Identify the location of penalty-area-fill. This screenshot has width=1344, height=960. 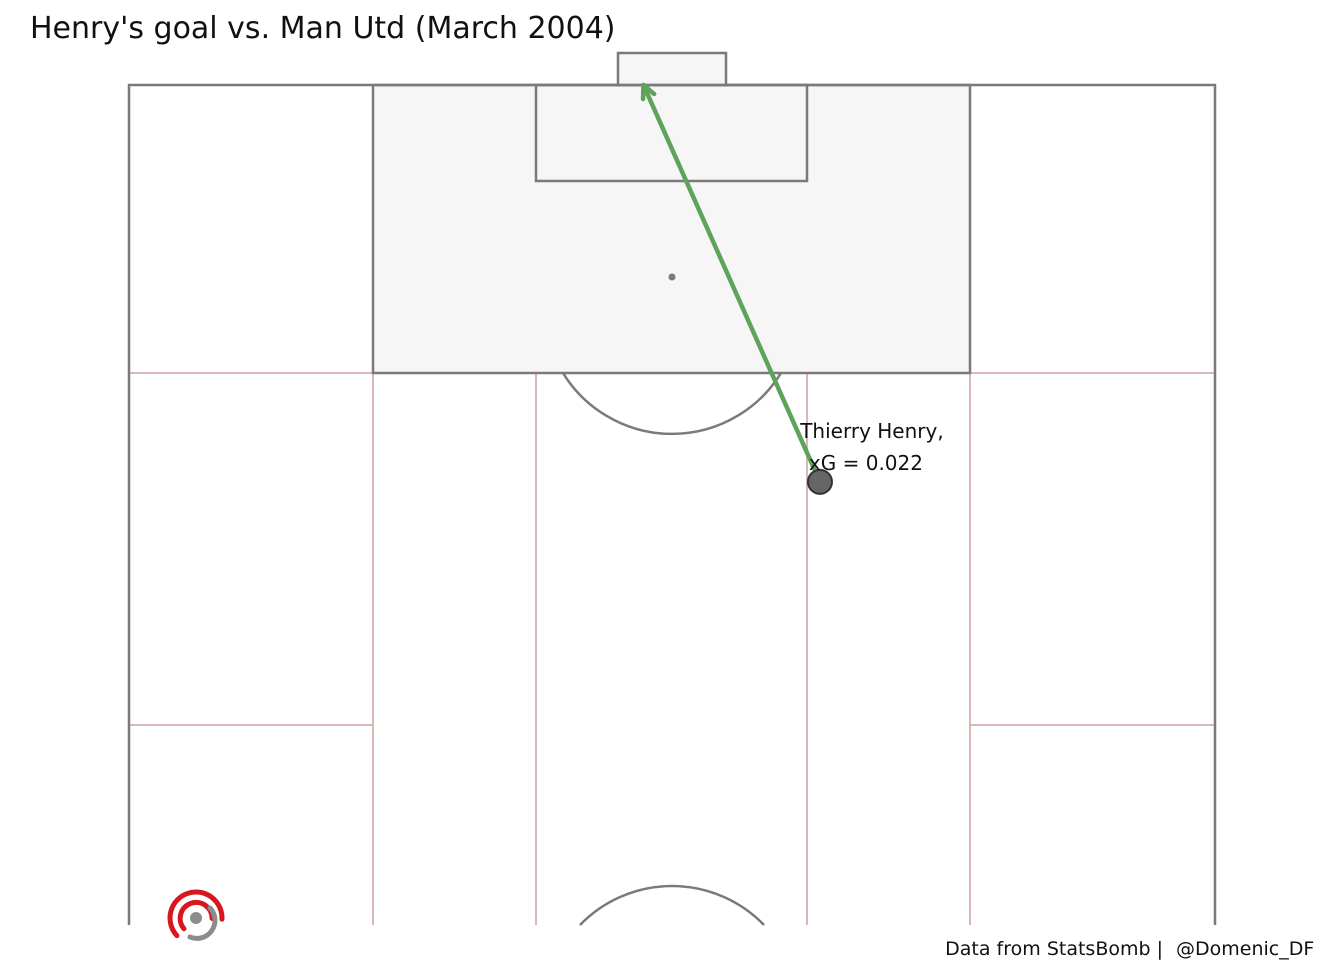
(671, 229).